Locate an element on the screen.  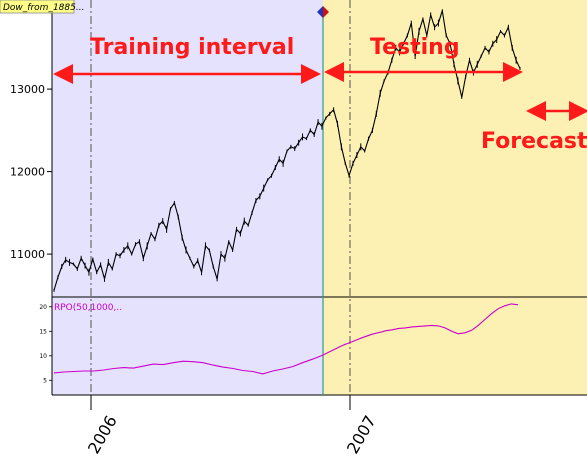
indicator-y-tick-label: 15 is located at coordinates (43, 331).